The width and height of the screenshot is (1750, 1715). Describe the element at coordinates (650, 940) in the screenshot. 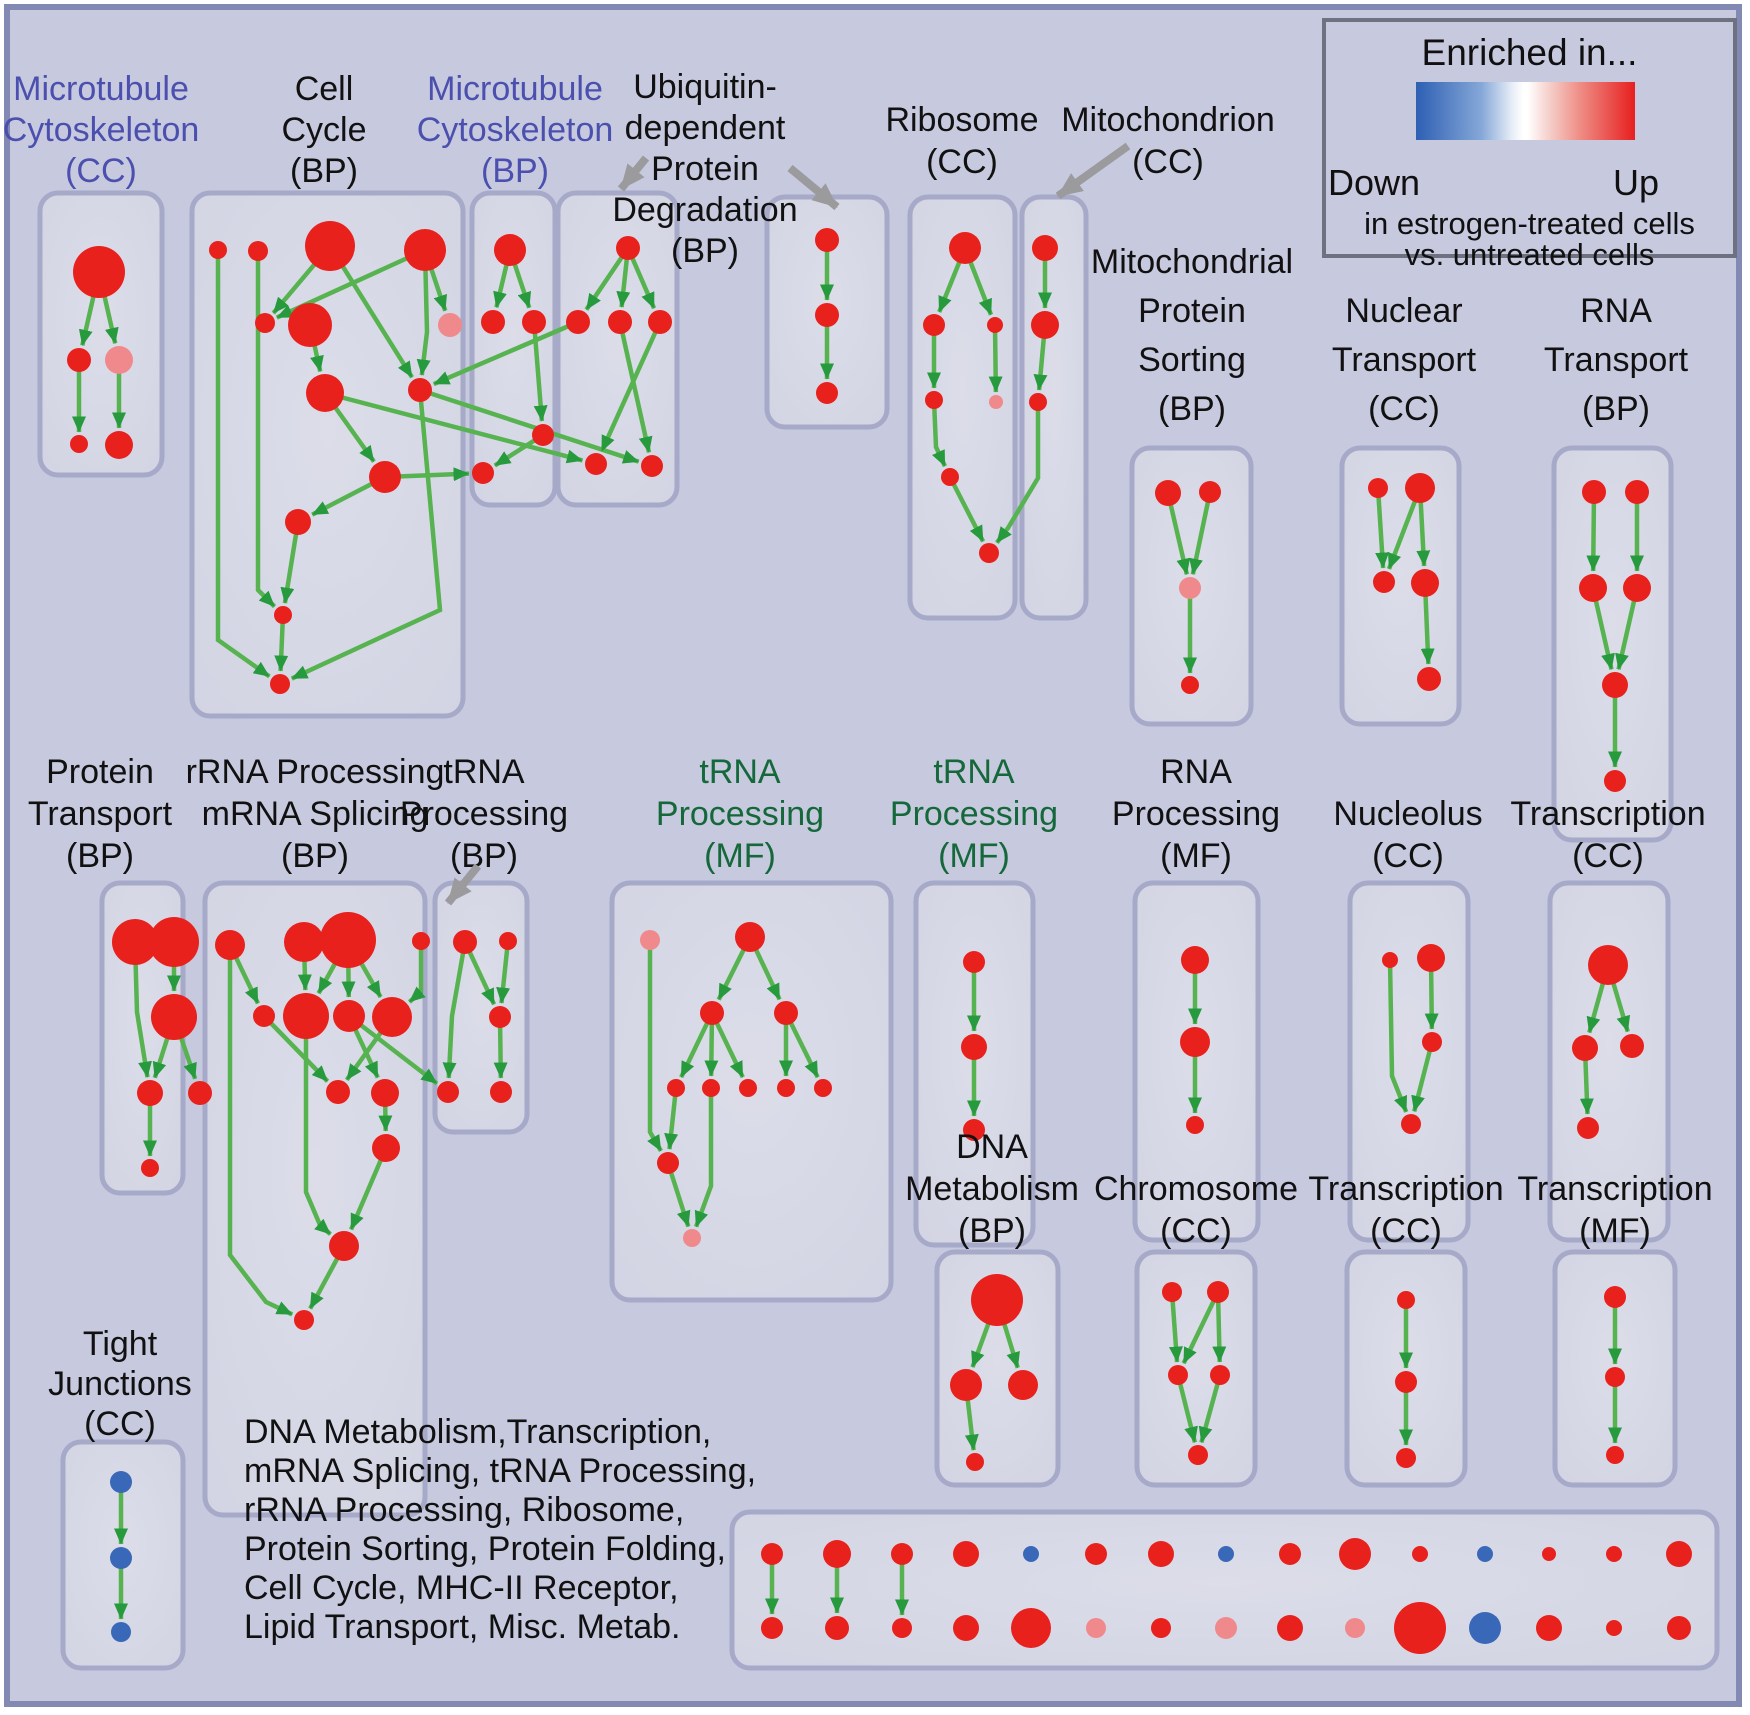

I see `node-tmfb-pk` at that location.